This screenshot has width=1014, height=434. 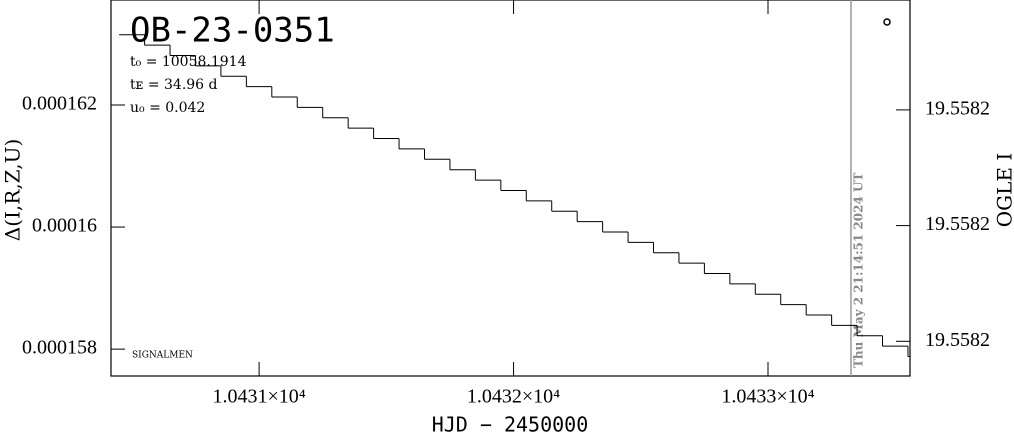 What do you see at coordinates (167, 108) in the screenshot?
I see `annotation: u₀ = 0.042` at bounding box center [167, 108].